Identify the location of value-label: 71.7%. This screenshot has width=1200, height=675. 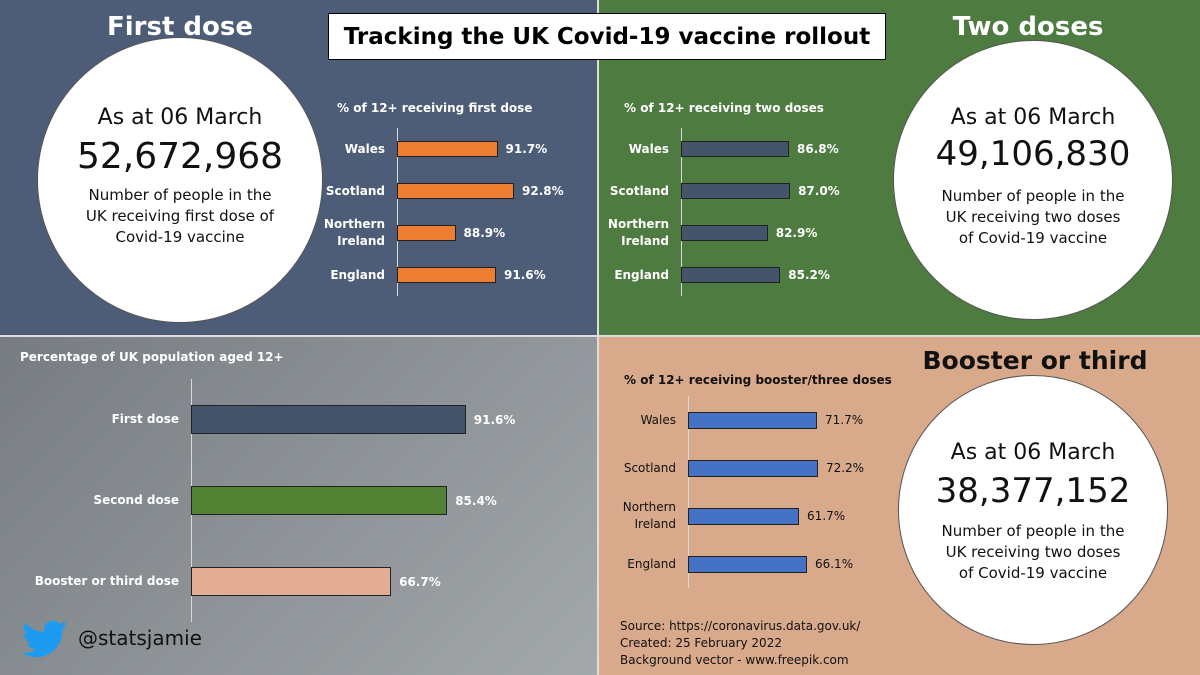
(844, 420).